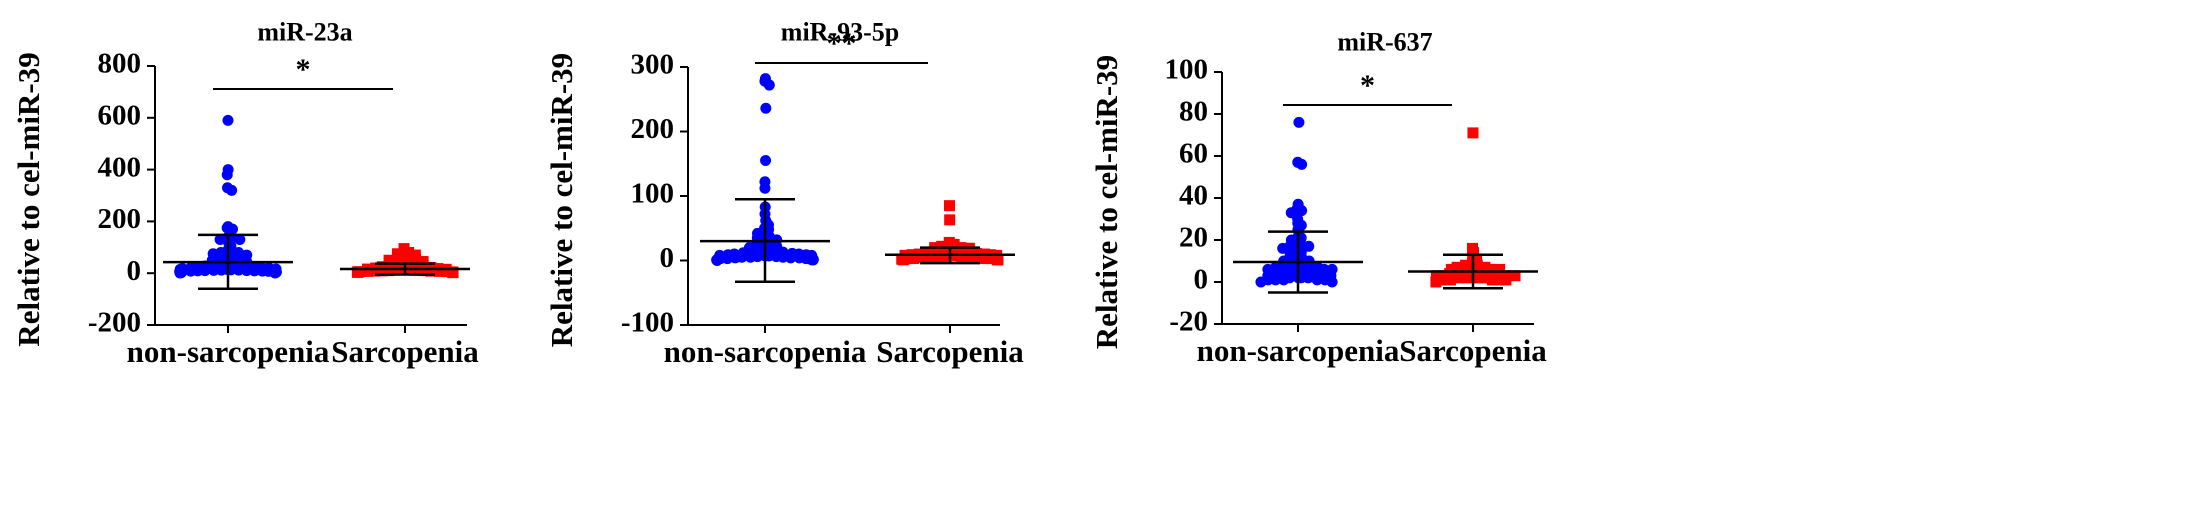  What do you see at coordinates (114, 323) in the screenshot?
I see `y-tick-label: -200` at bounding box center [114, 323].